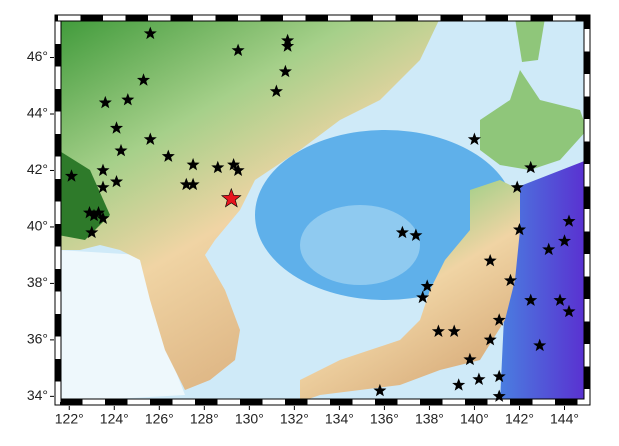 Image resolution: width=619 pixels, height=446 pixels. What do you see at coordinates (519, 419) in the screenshot?
I see `x-tick-label: 142°` at bounding box center [519, 419].